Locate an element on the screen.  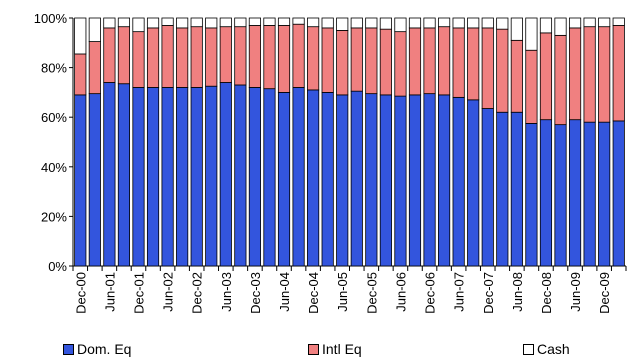
x-tick-label: Jun-03 is located at coordinates (226, 292).